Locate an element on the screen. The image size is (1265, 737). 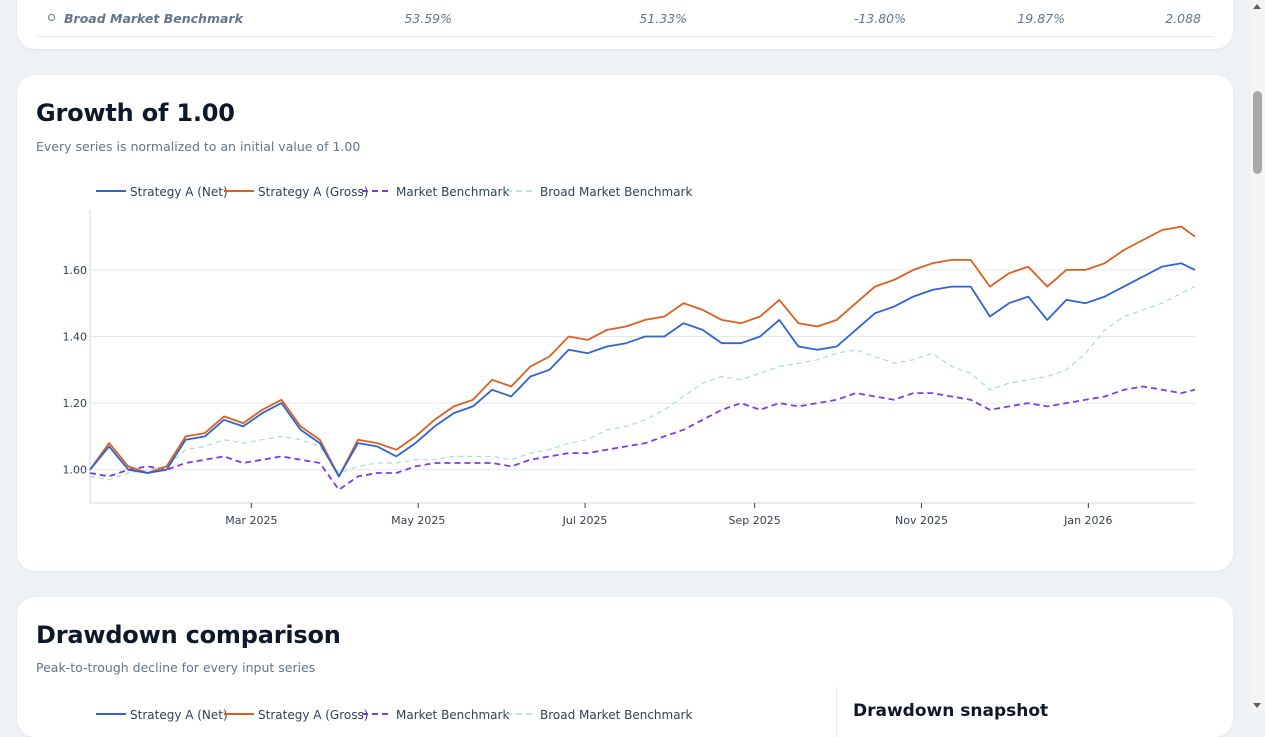
x-tick-label: May 2025 is located at coordinates (418, 520).